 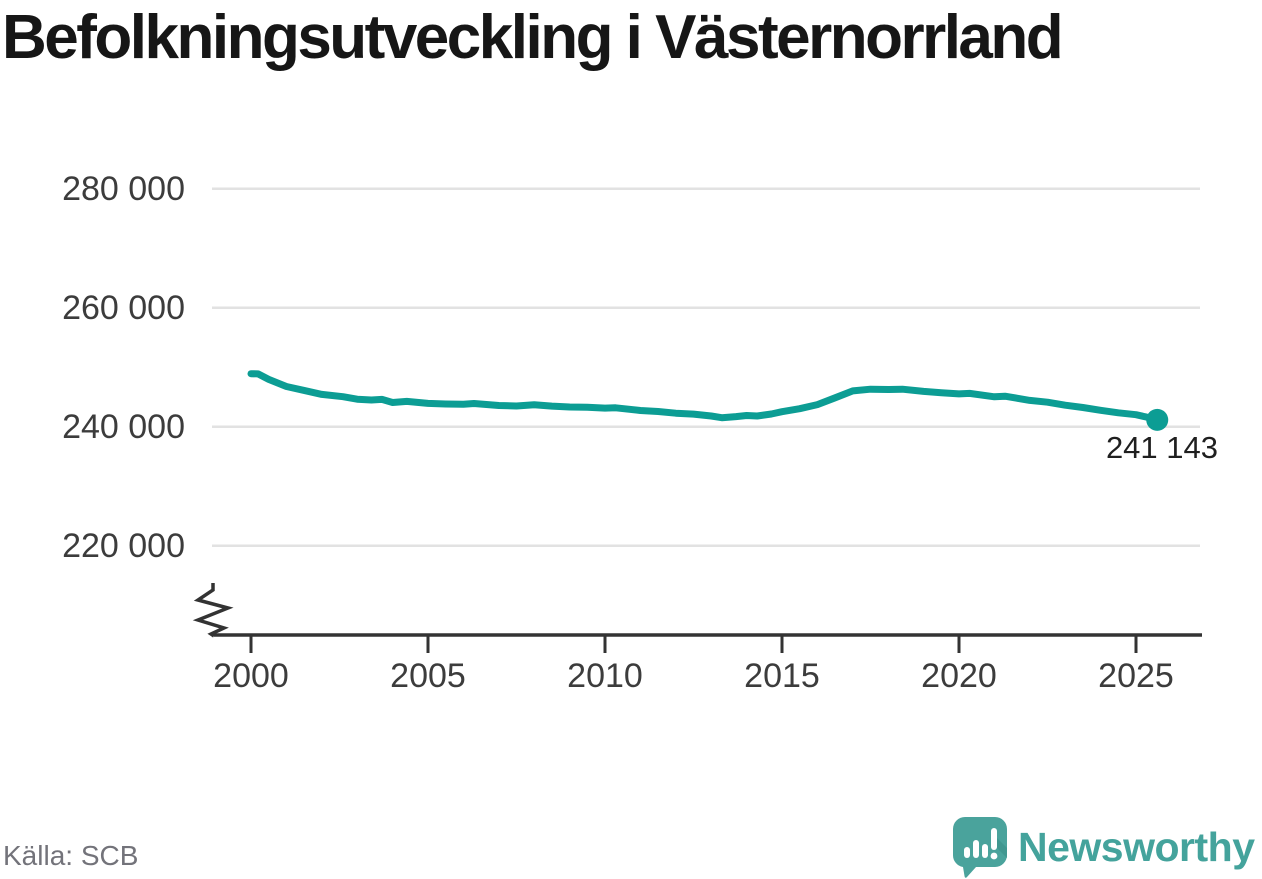 What do you see at coordinates (605, 676) in the screenshot?
I see `x-axis-tick-label: 2010` at bounding box center [605, 676].